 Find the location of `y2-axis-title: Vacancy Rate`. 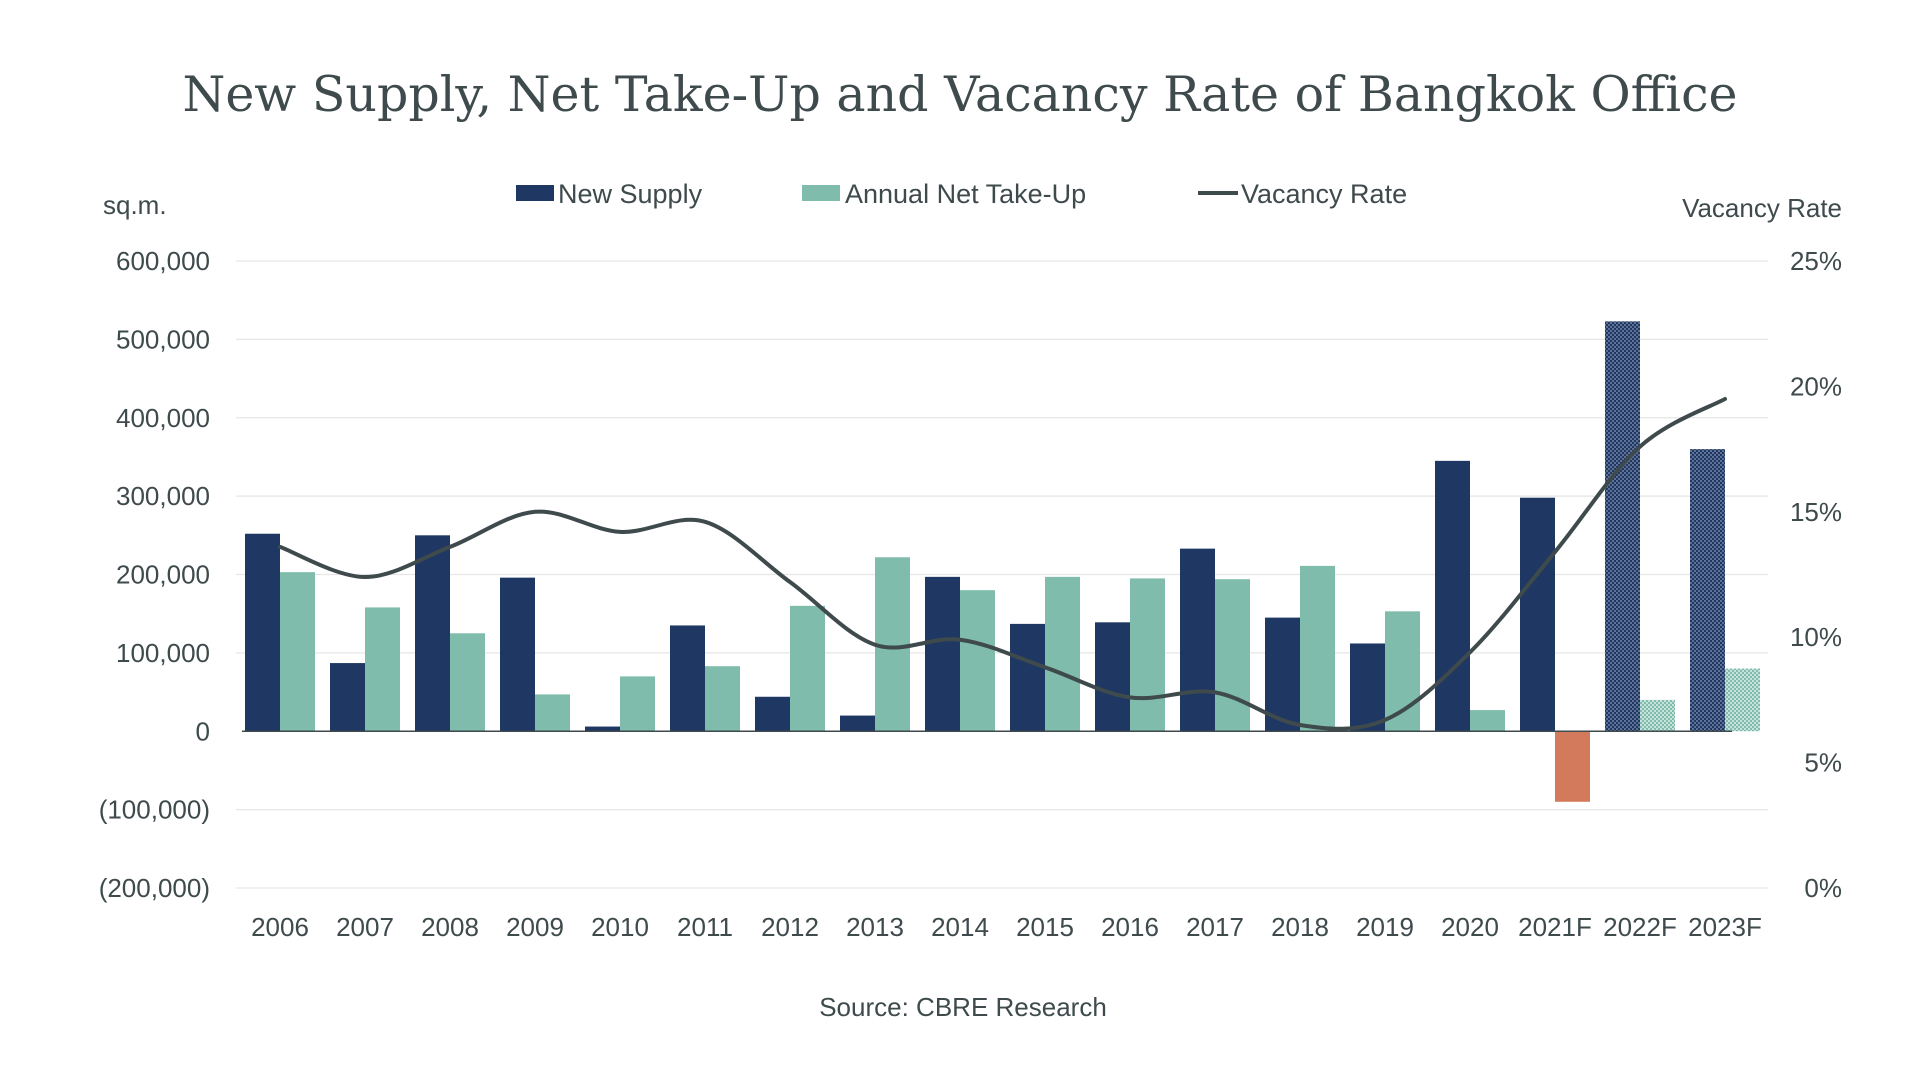

y2-axis-title: Vacancy Rate is located at coordinates (1762, 208).